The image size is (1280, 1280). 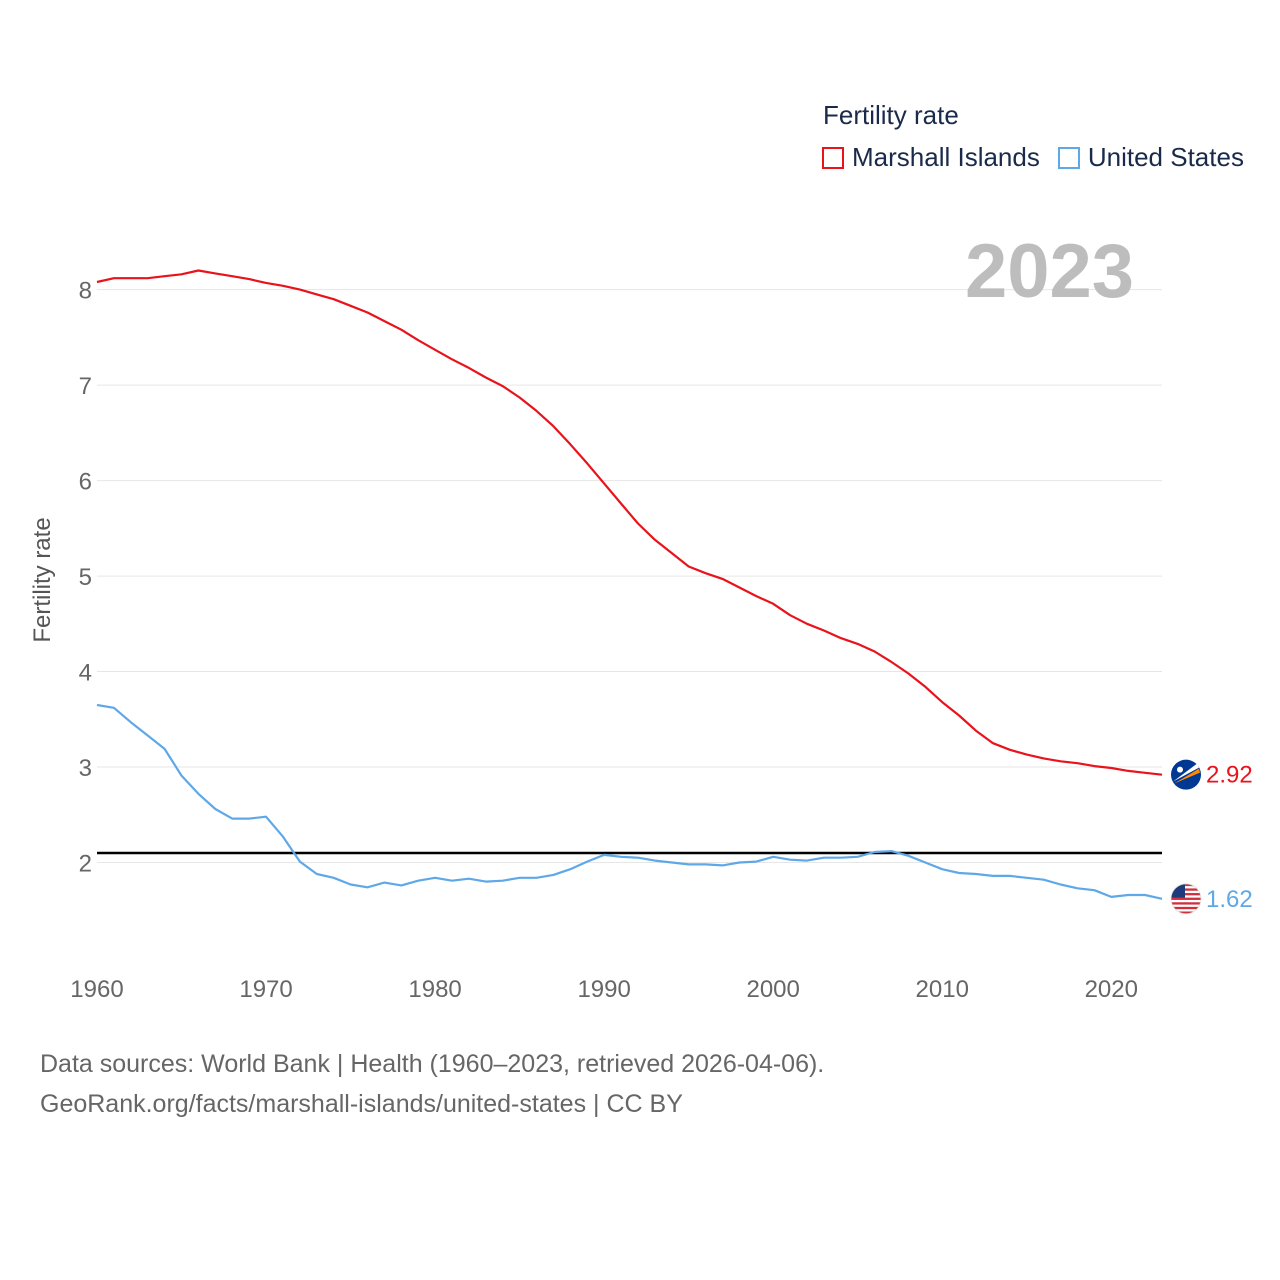 I want to click on x-tick-label: 2020, so click(x=1111, y=989).